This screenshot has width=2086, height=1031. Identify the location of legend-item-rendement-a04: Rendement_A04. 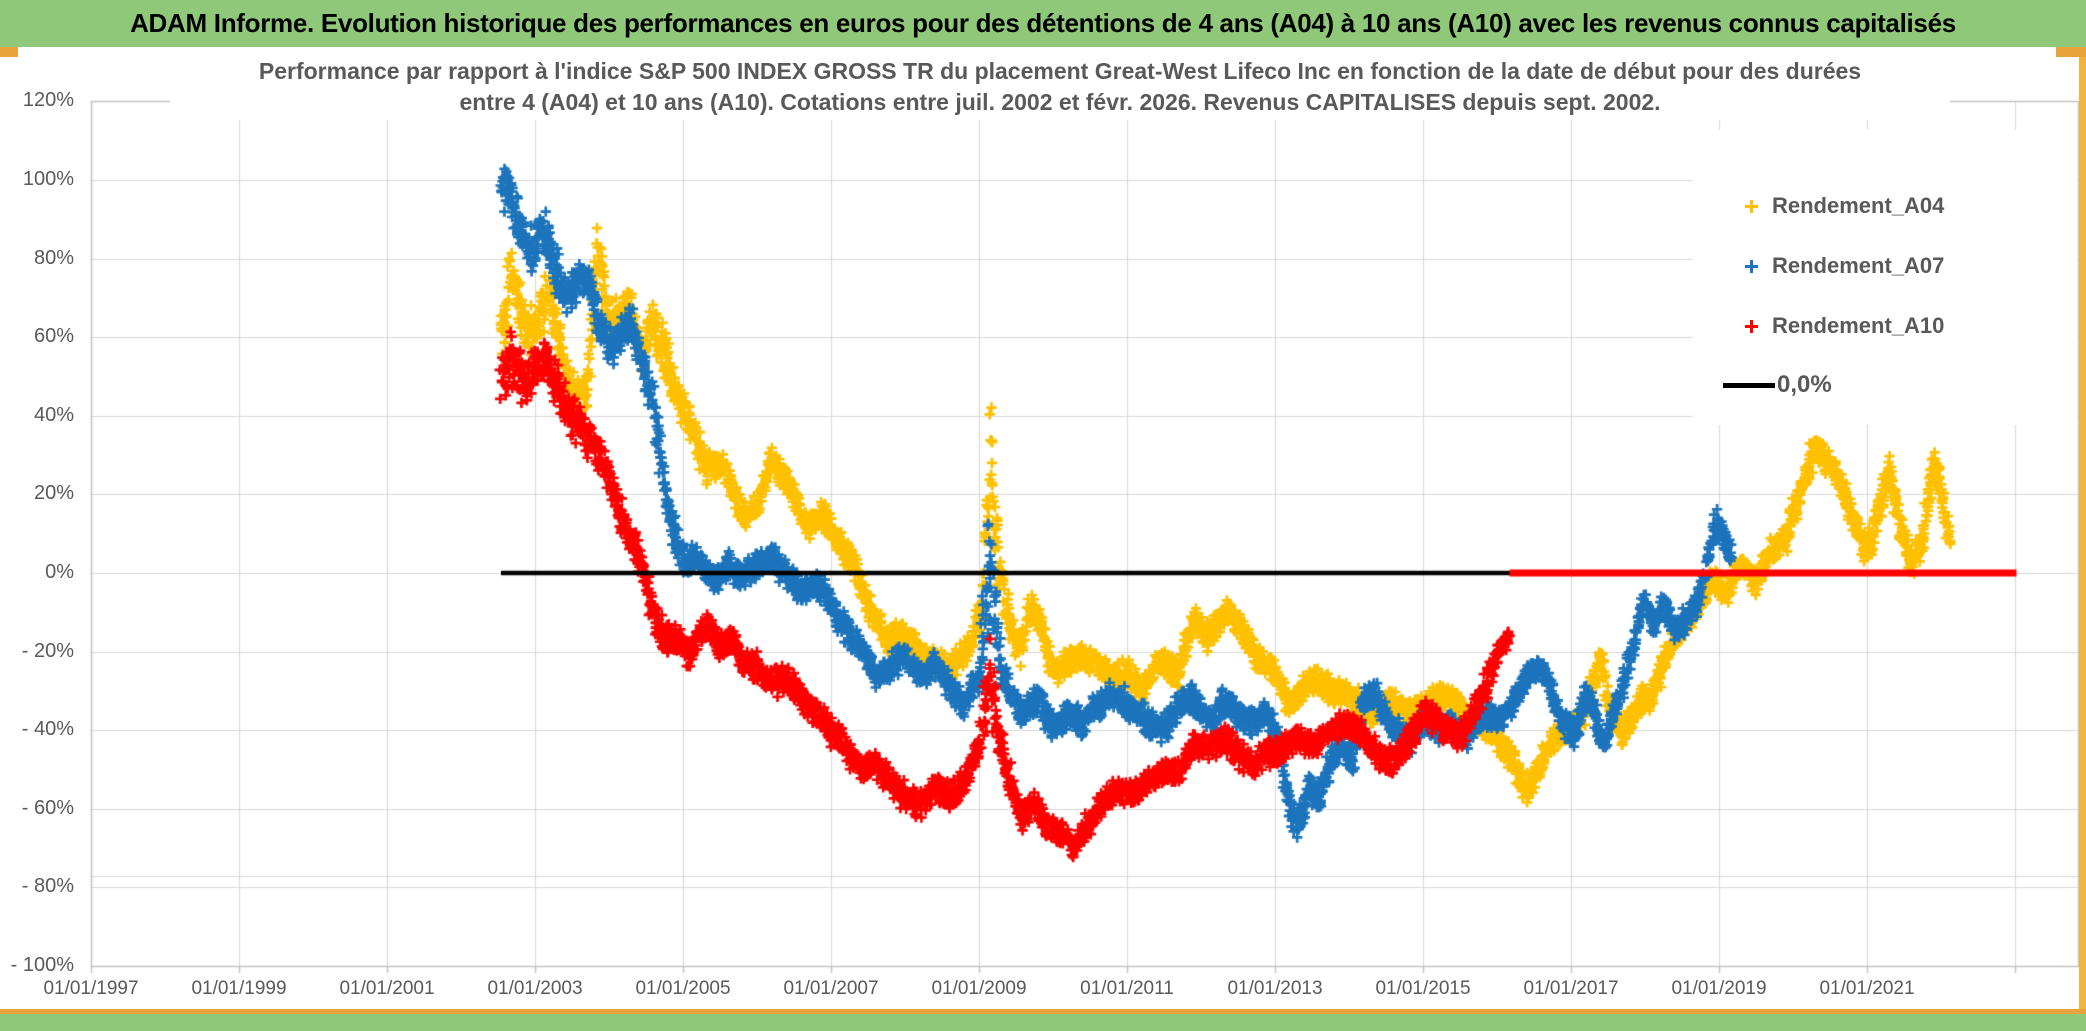
(1885, 206).